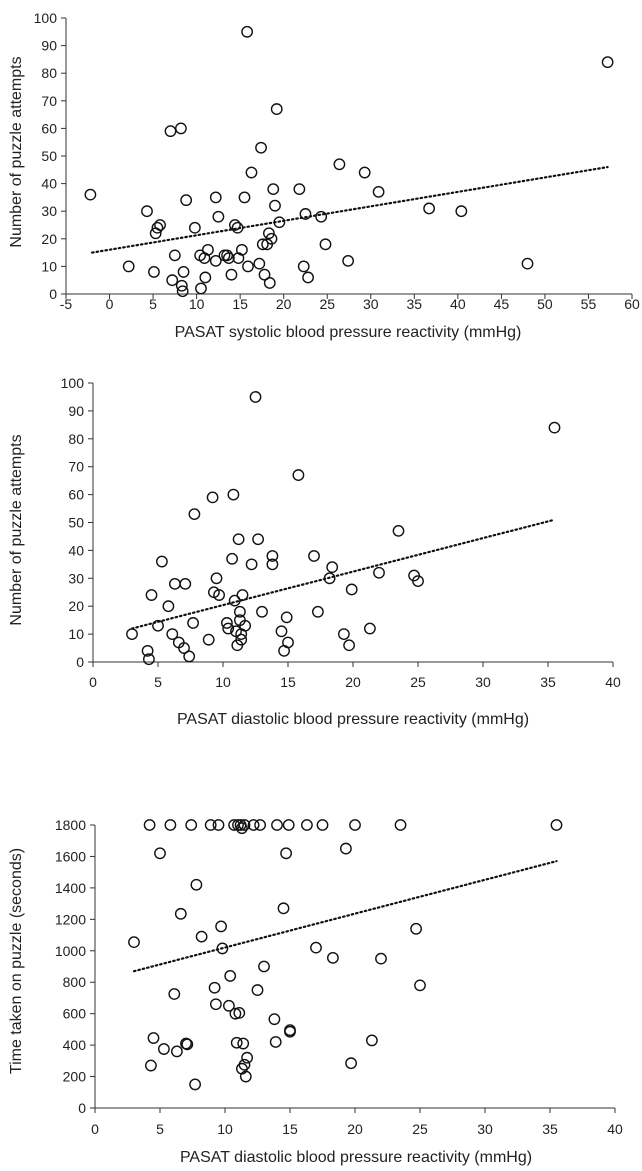 The image size is (642, 1171). What do you see at coordinates (613, 682) in the screenshot?
I see `x-tick-label: 40` at bounding box center [613, 682].